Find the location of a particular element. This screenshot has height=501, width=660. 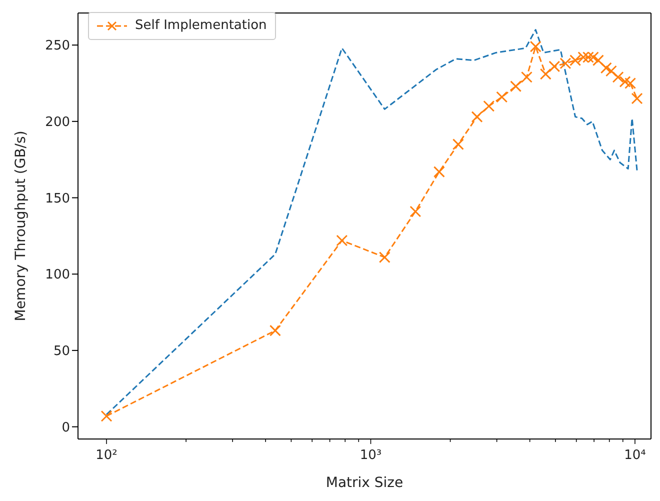

legend-label: Self Implementation is located at coordinates (201, 26).